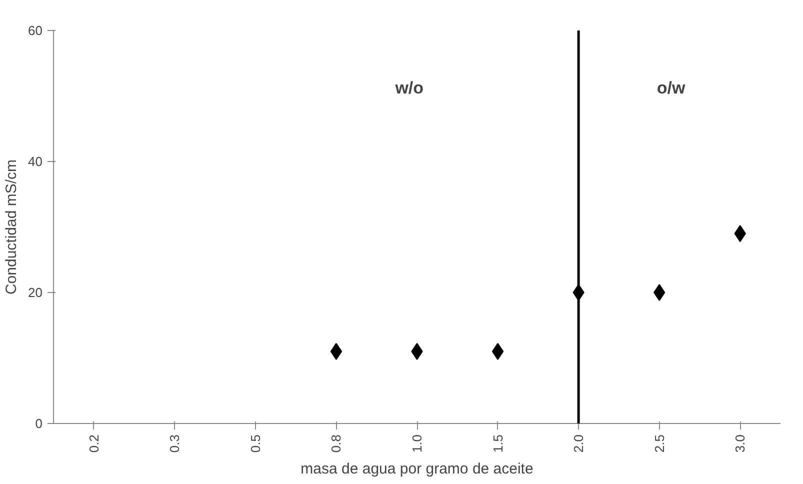 This screenshot has height=484, width=803. What do you see at coordinates (174, 443) in the screenshot?
I see `x-tick-label: 0.3` at bounding box center [174, 443].